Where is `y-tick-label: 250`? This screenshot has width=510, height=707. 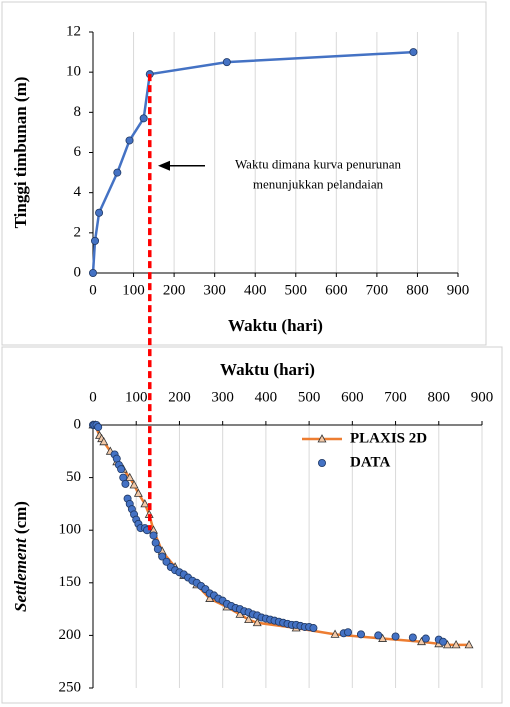 y-tick-label: 250 is located at coordinates (70, 687).